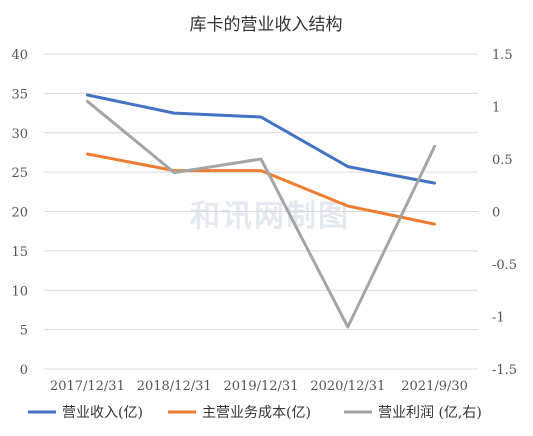  What do you see at coordinates (498, 318) in the screenshot?
I see `right-tick-label: -1` at bounding box center [498, 318].